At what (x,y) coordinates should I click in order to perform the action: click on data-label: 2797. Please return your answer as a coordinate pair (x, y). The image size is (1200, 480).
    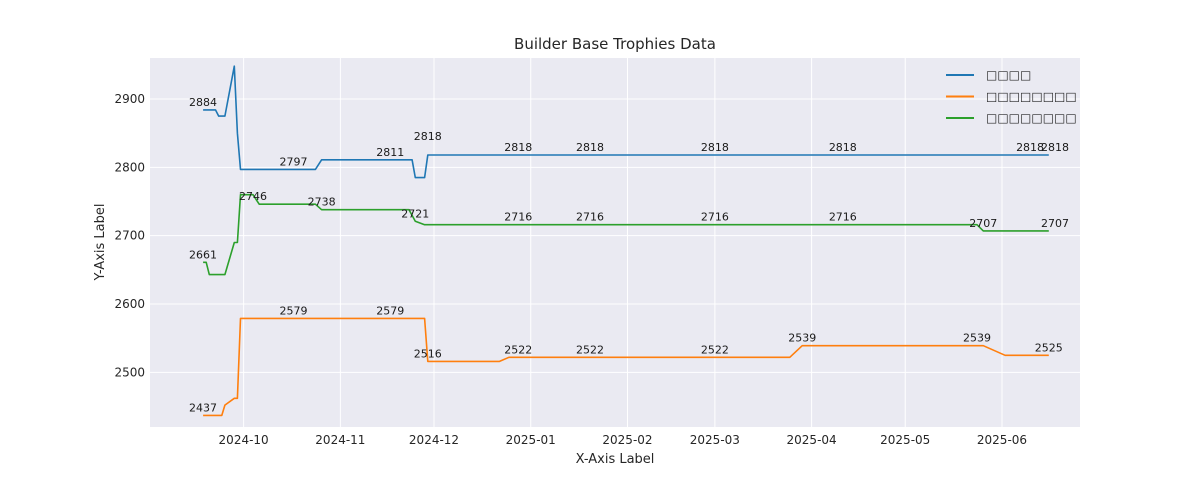
    Looking at the image, I should click on (294, 161).